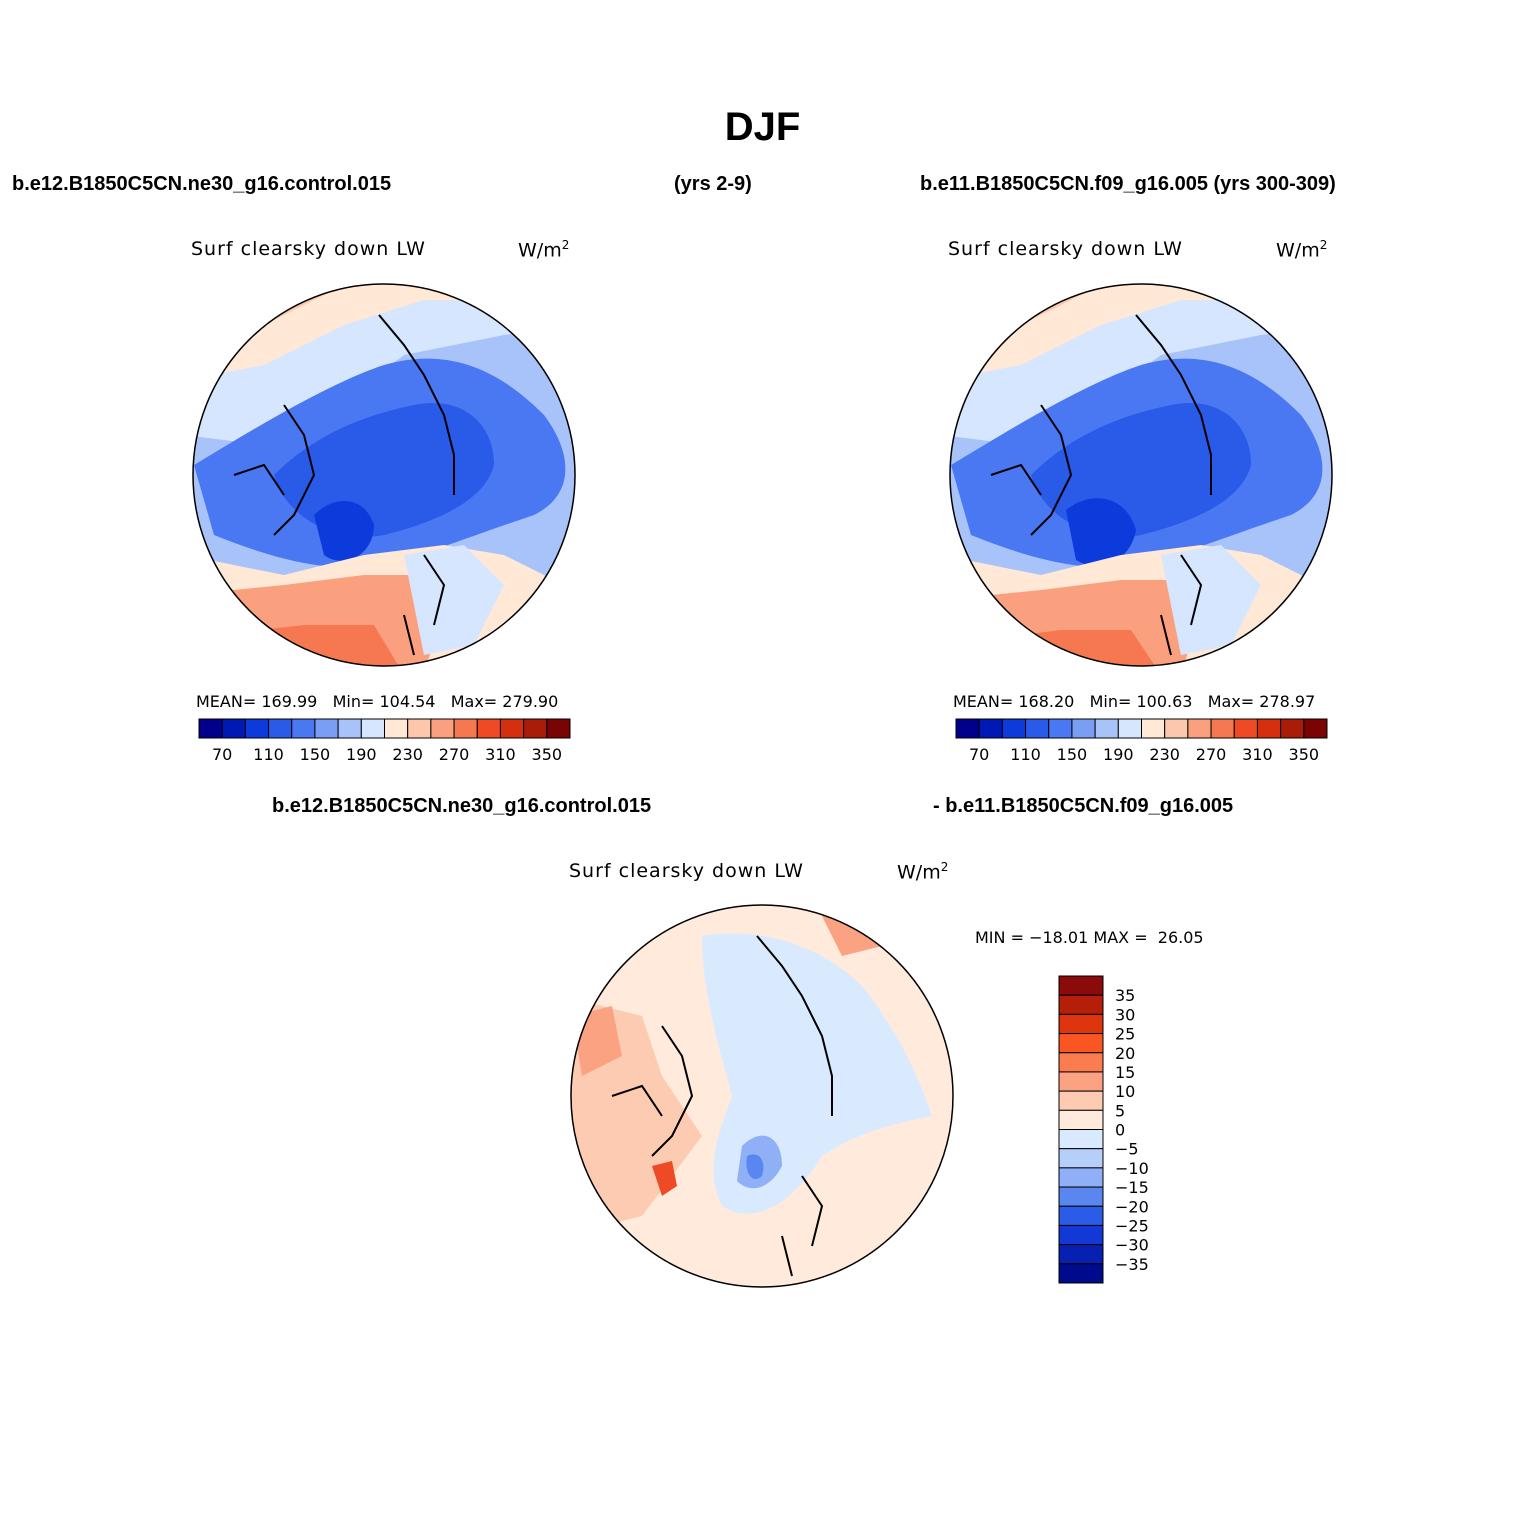 Image resolution: width=1525 pixels, height=1525 pixels. I want to click on panel3-colorbar-tick-label: −15, so click(1132, 1187).